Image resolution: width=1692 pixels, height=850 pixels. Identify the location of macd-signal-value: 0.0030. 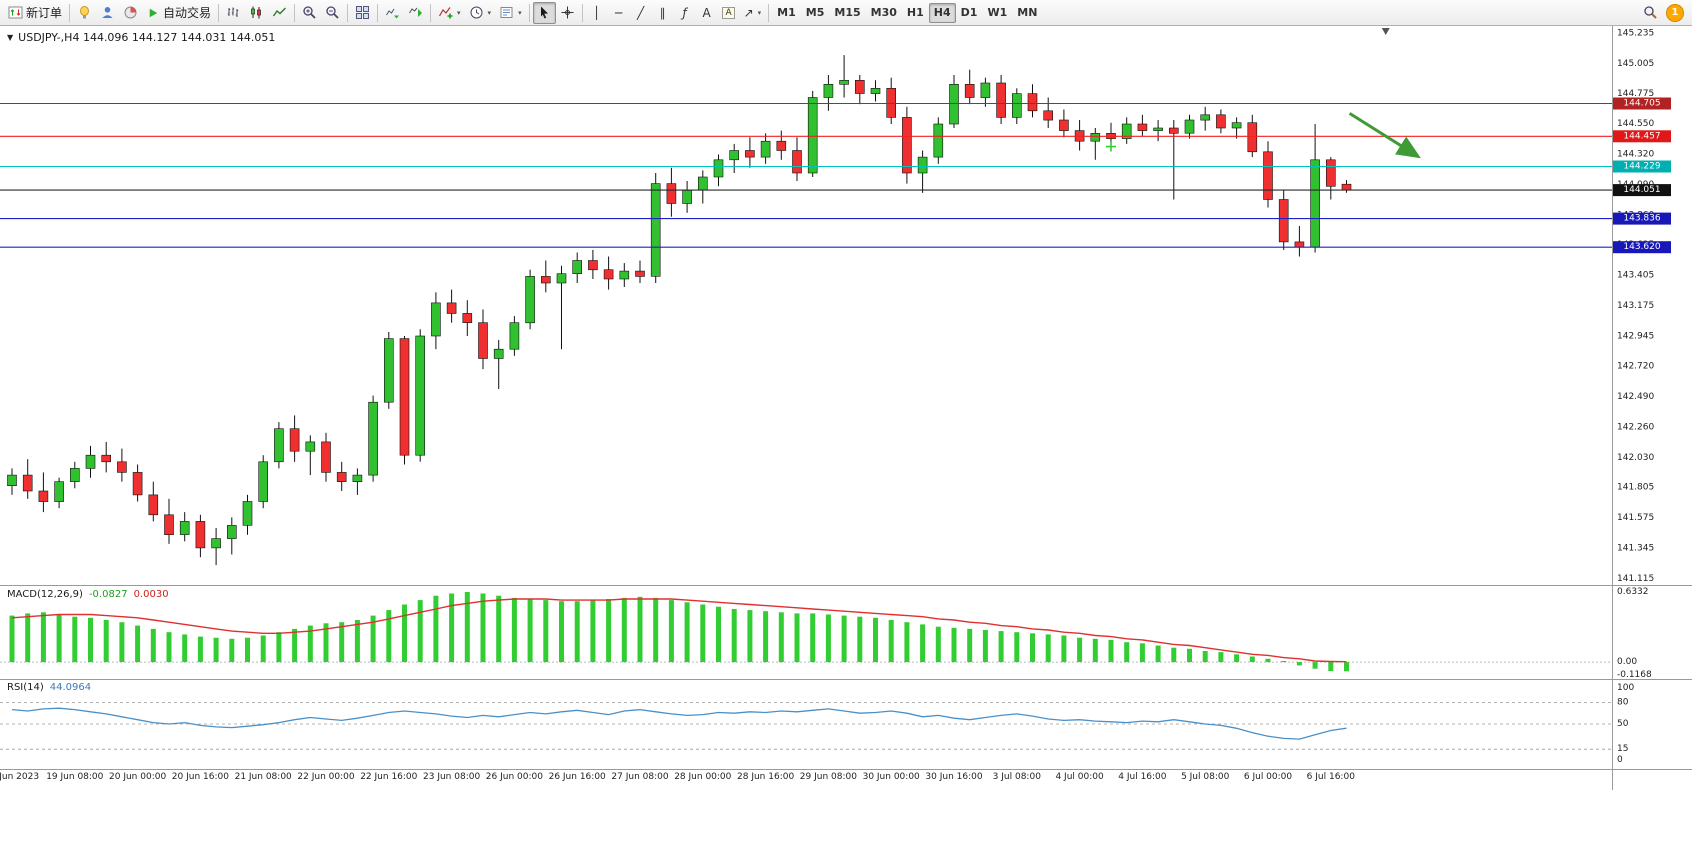
(151, 594).